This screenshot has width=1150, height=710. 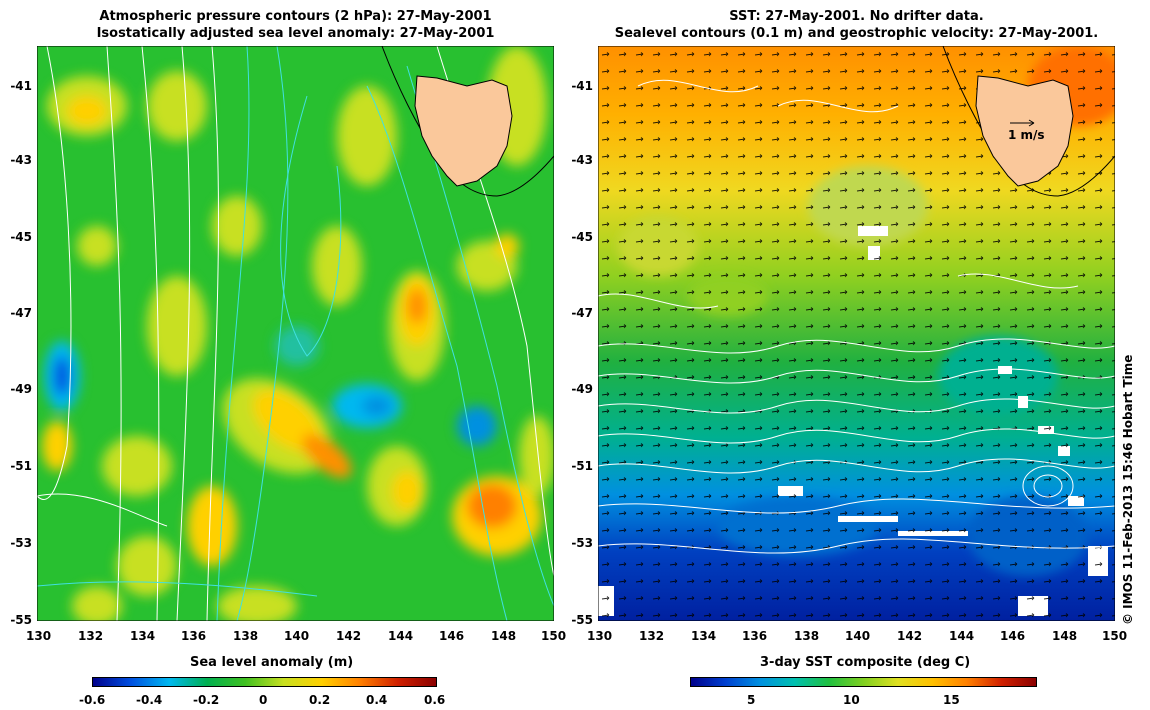 I want to click on tasmania-landmass, so click(x=463, y=131).